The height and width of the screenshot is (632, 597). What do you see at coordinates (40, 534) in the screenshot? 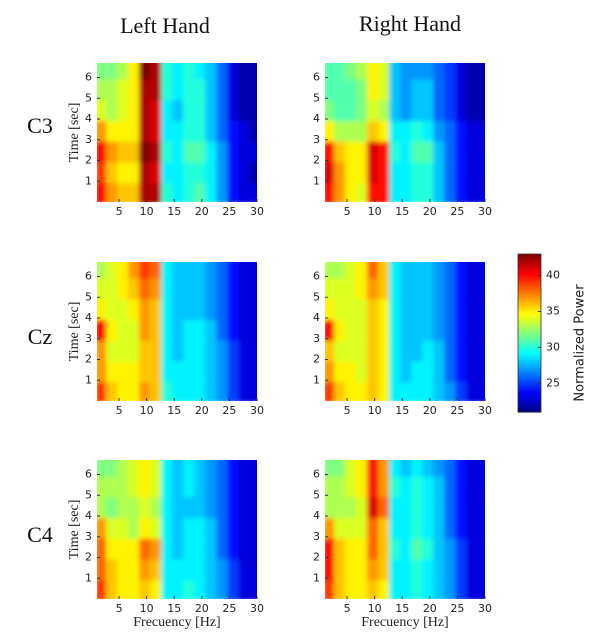
I see `row-label: C4` at bounding box center [40, 534].